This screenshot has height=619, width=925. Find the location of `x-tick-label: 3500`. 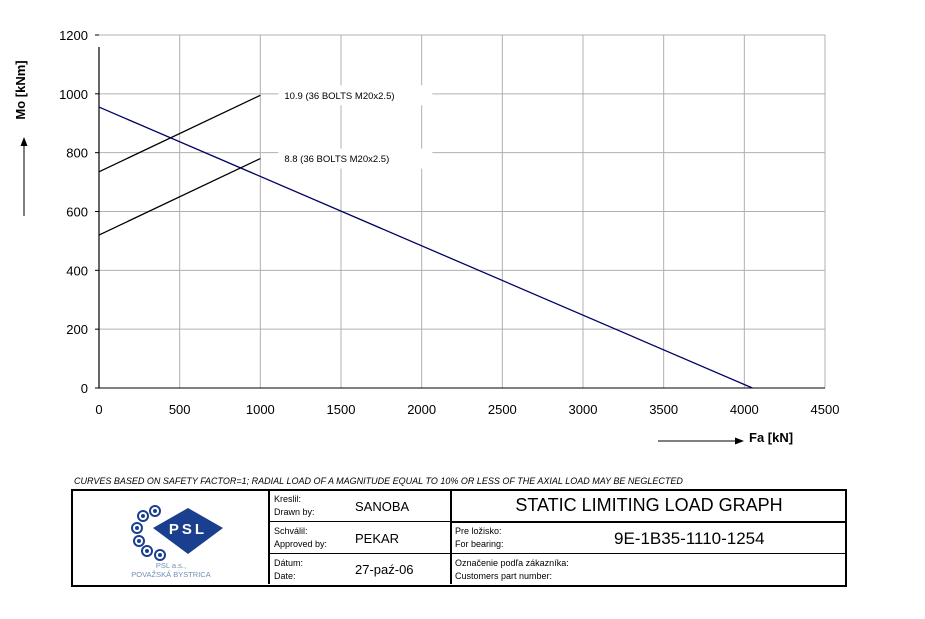

x-tick-label: 3500 is located at coordinates (663, 409).